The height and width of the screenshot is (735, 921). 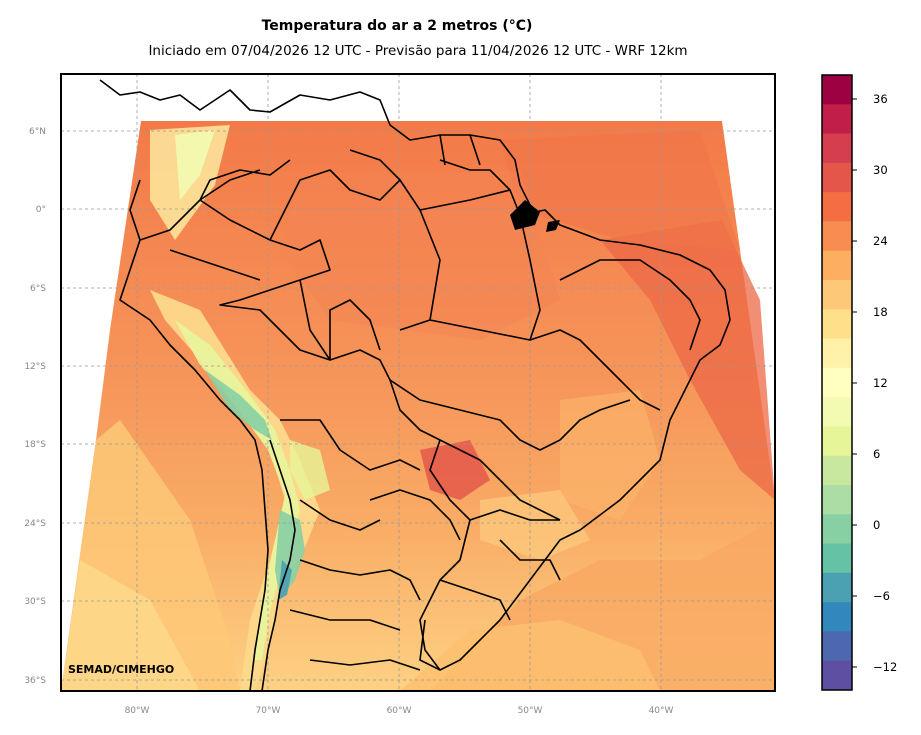 I want to click on map-title: Temperatura do ar a 2 metros (°C), so click(x=397, y=26).